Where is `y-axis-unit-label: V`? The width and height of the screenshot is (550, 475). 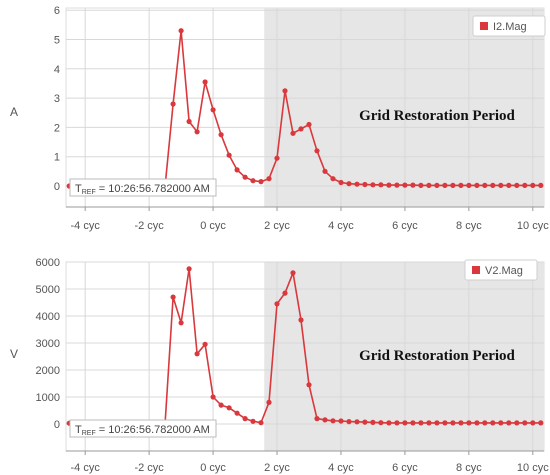 y-axis-unit-label: V is located at coordinates (14, 354).